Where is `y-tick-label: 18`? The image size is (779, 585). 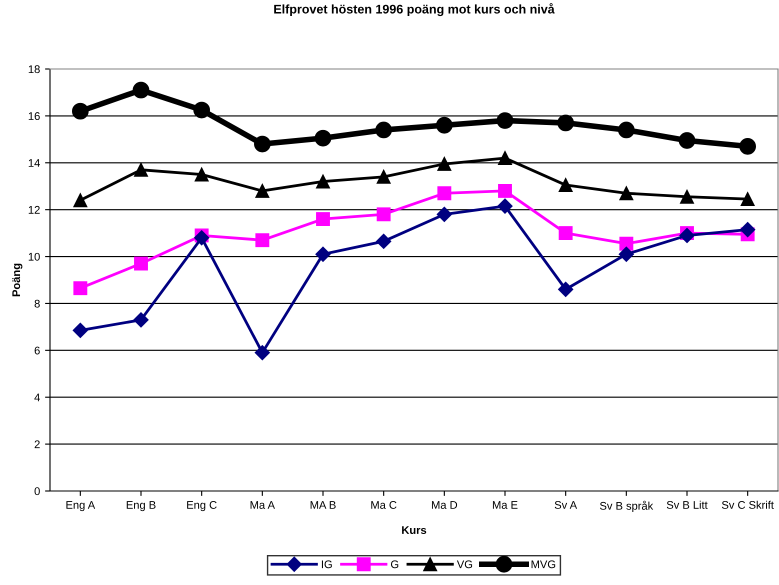 y-tick-label: 18 is located at coordinates (34, 69).